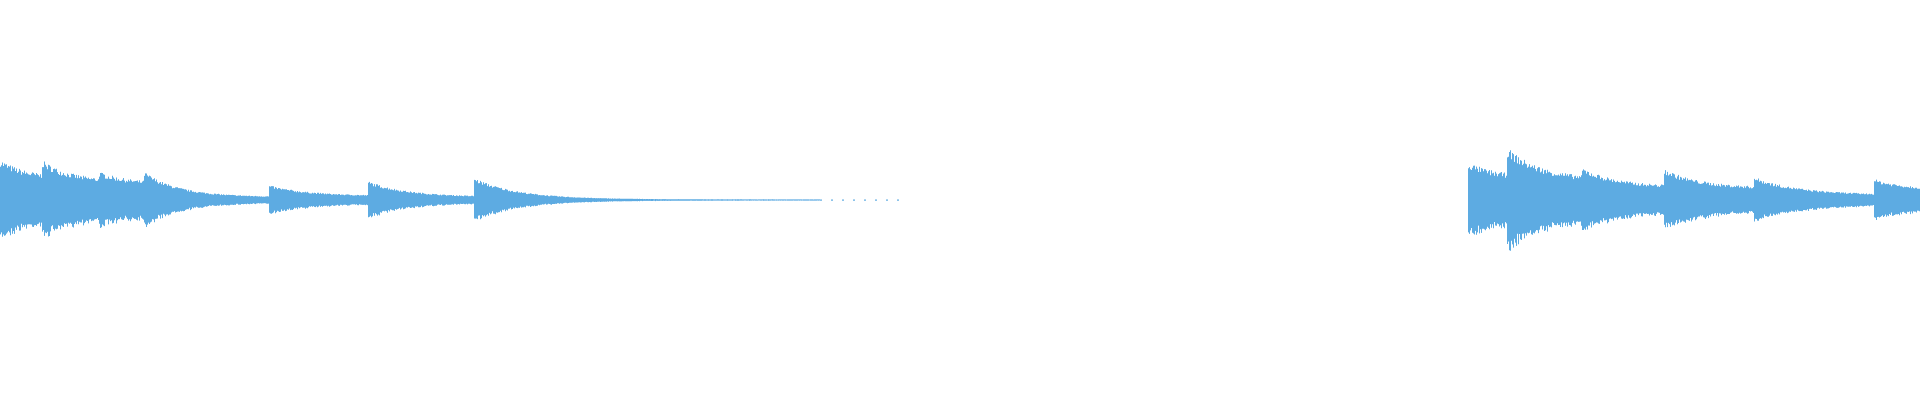  I want to click on waveform-silence-dots, so click(859, 200).